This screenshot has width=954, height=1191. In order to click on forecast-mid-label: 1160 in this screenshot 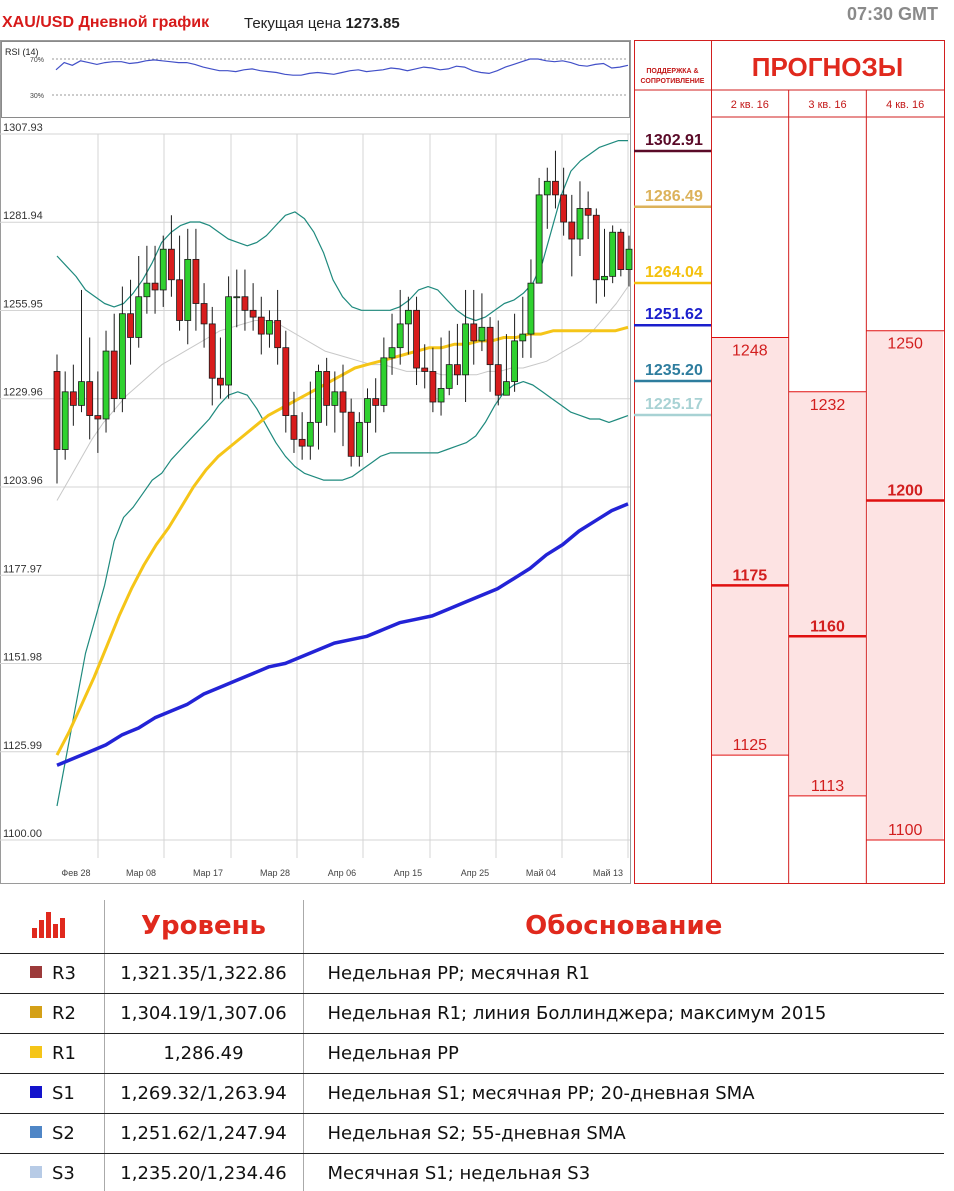, I will do `click(827, 626)`.